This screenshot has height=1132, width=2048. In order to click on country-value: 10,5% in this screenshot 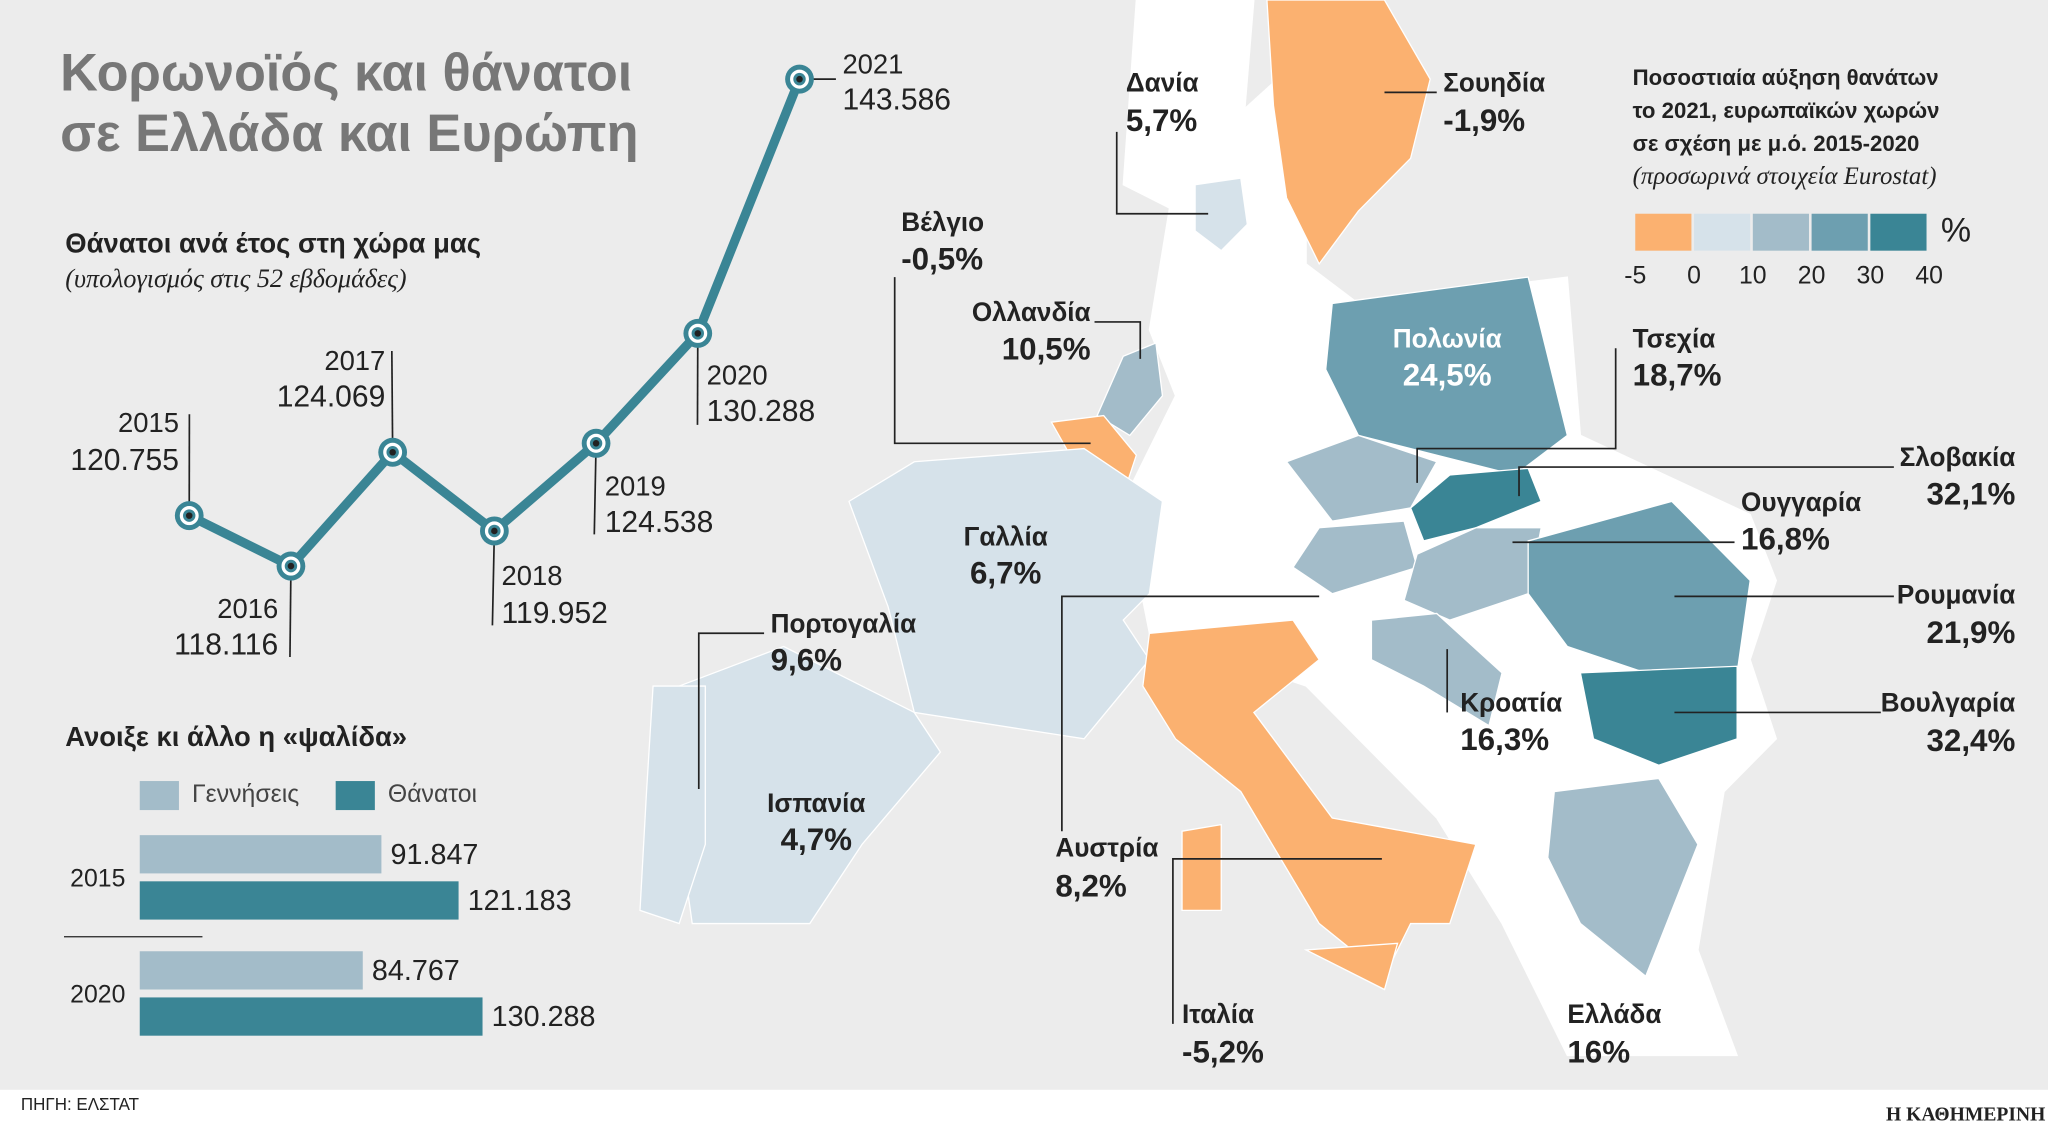, I will do `click(1046, 348)`.